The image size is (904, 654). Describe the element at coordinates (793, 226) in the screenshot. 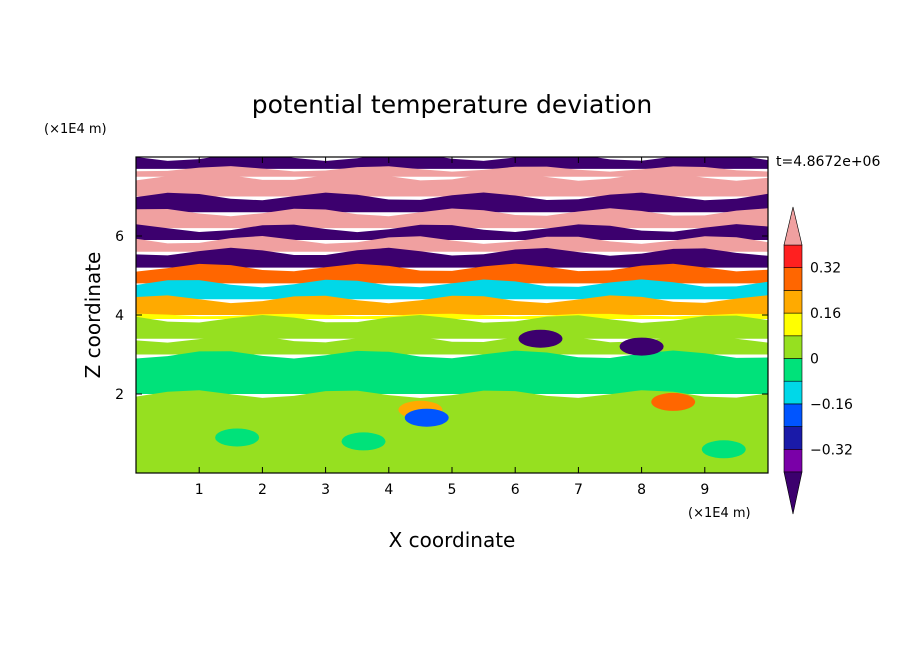

I see `colorbar-extend-top` at that location.